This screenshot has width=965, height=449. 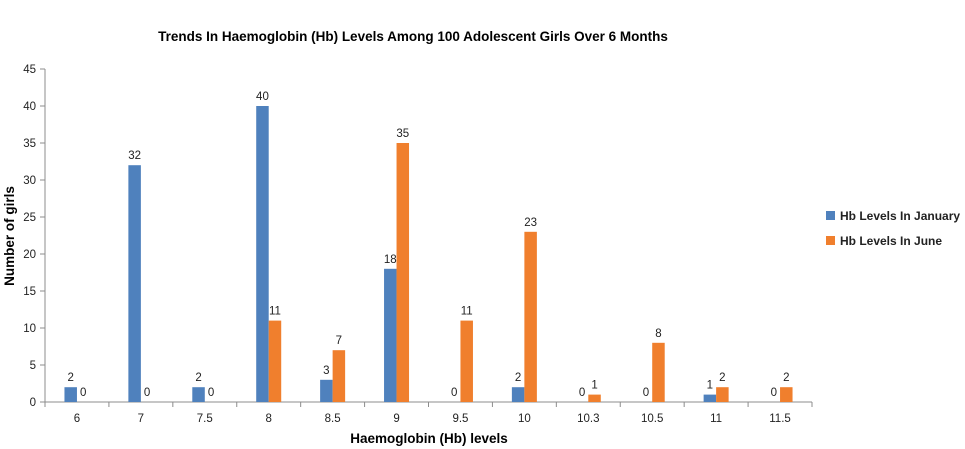 What do you see at coordinates (141, 419) in the screenshot?
I see `x-tick-label: 7` at bounding box center [141, 419].